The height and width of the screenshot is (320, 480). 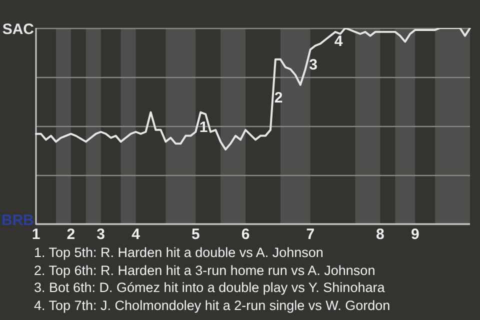 I want to click on x-tick-label: 8, so click(x=380, y=235).